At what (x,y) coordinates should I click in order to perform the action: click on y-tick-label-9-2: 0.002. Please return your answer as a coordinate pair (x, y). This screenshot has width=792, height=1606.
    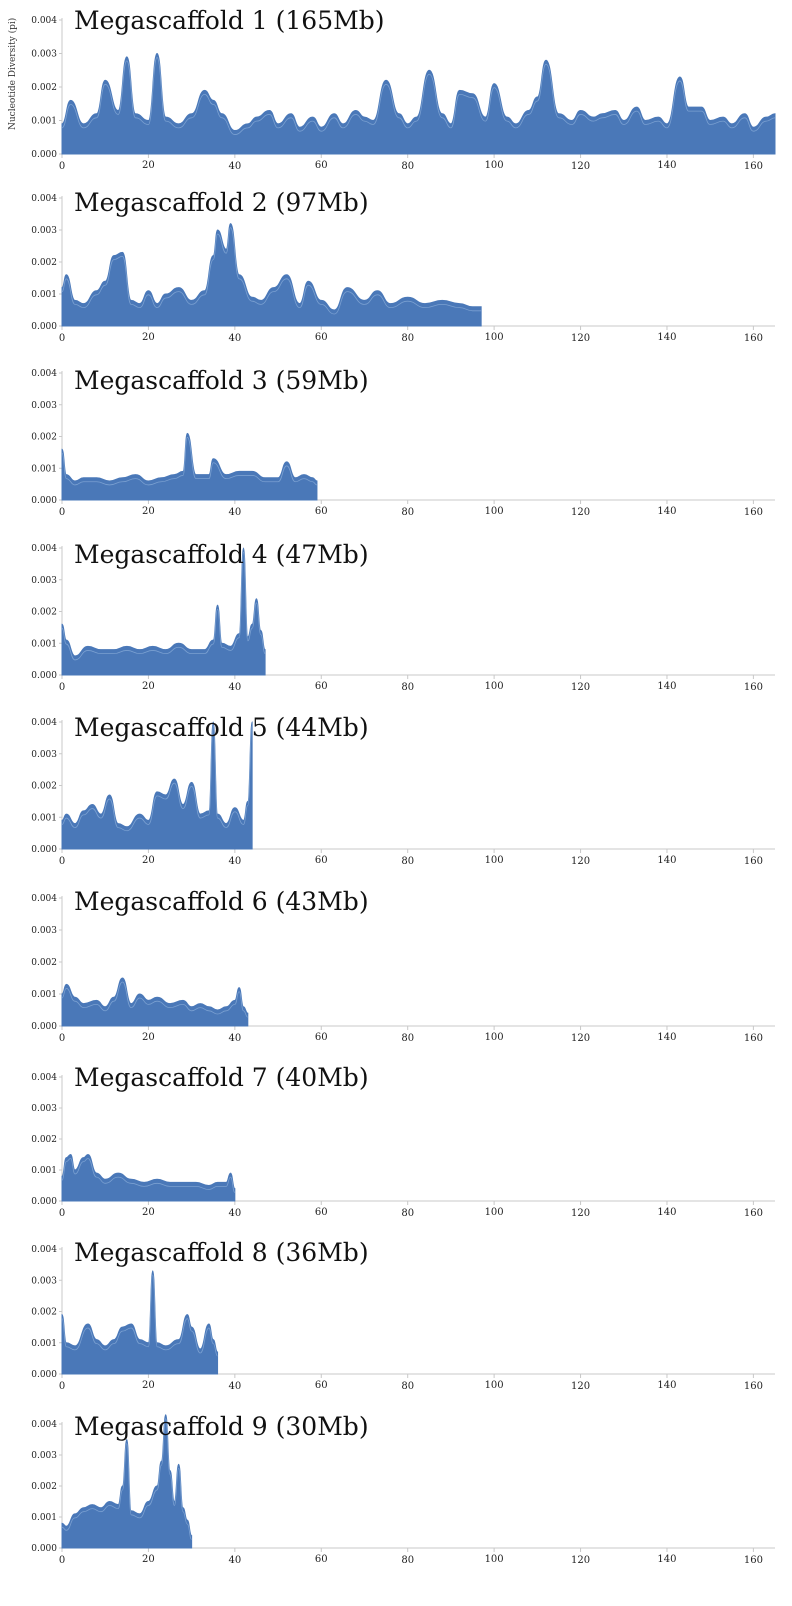
    Looking at the image, I should click on (44, 1487).